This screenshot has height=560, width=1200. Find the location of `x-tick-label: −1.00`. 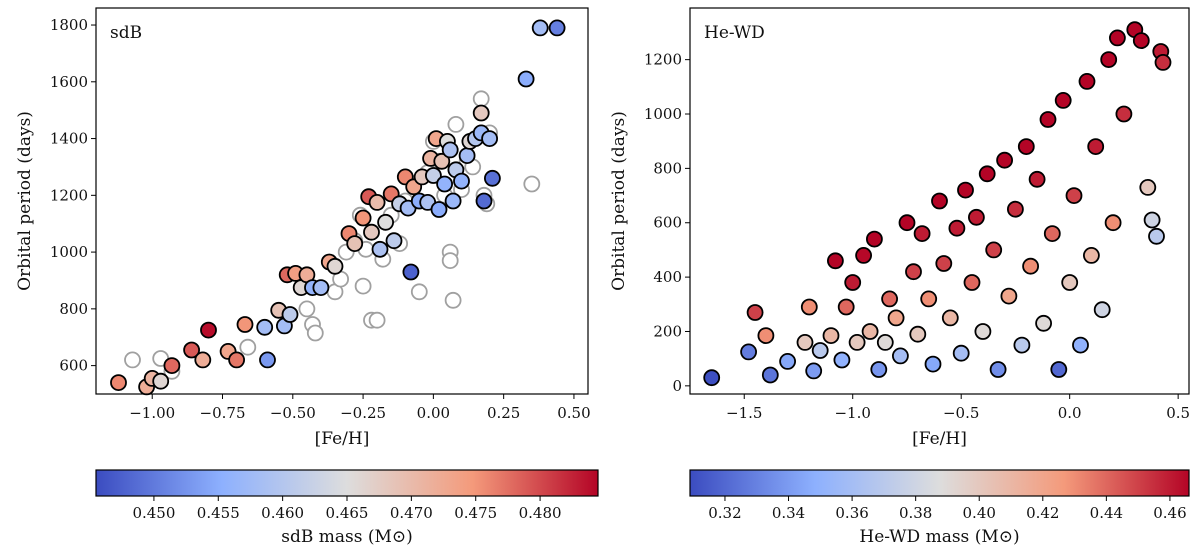

x-tick-label: −1.00 is located at coordinates (152, 413).